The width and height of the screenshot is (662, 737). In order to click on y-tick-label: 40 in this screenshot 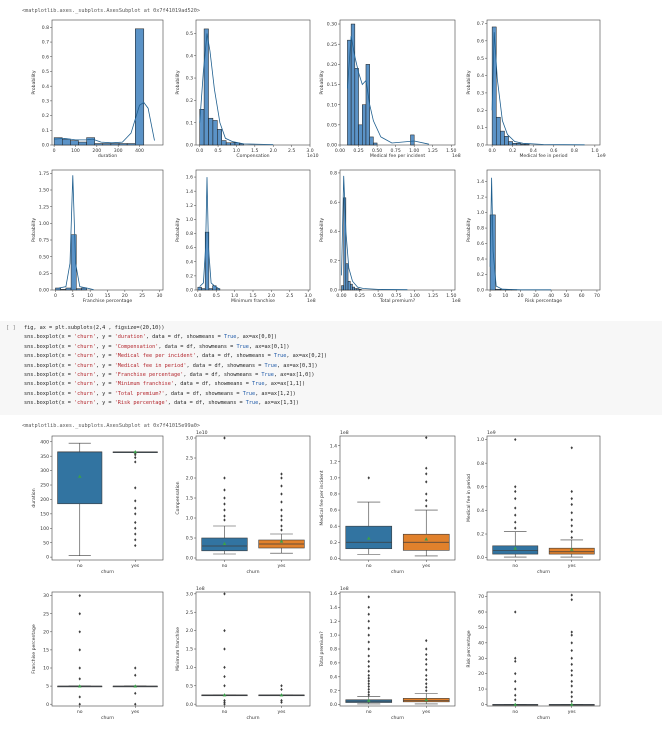, I will do `click(481, 643)`.